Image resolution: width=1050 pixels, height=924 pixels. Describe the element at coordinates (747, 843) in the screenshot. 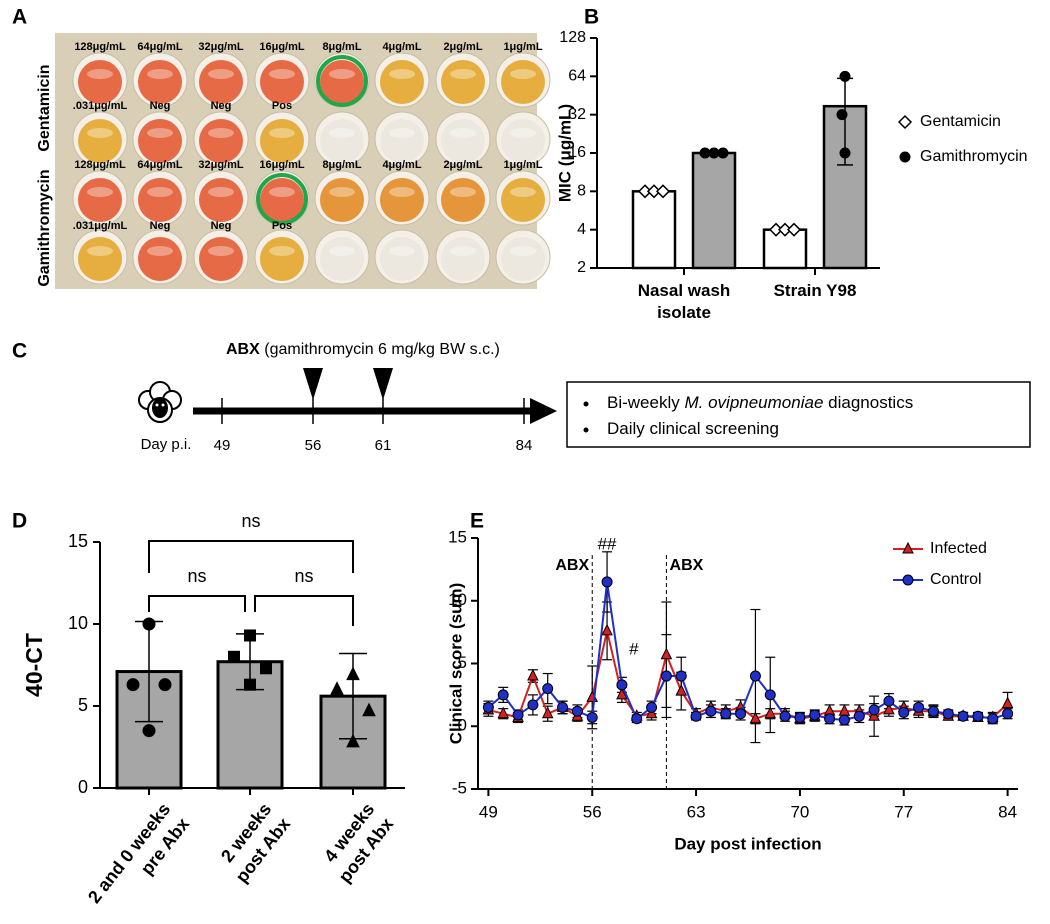

I see `x-axis-title: Day post infection` at that location.